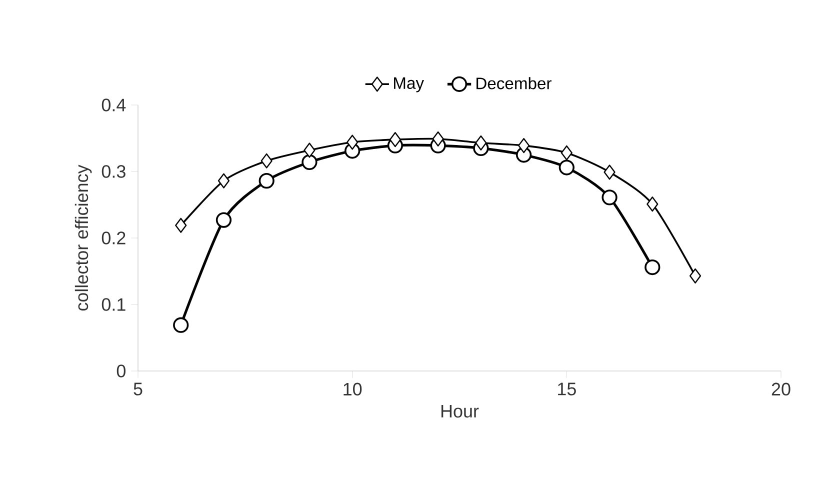  Describe the element at coordinates (409, 84) in the screenshot. I see `legend-label: May` at that location.